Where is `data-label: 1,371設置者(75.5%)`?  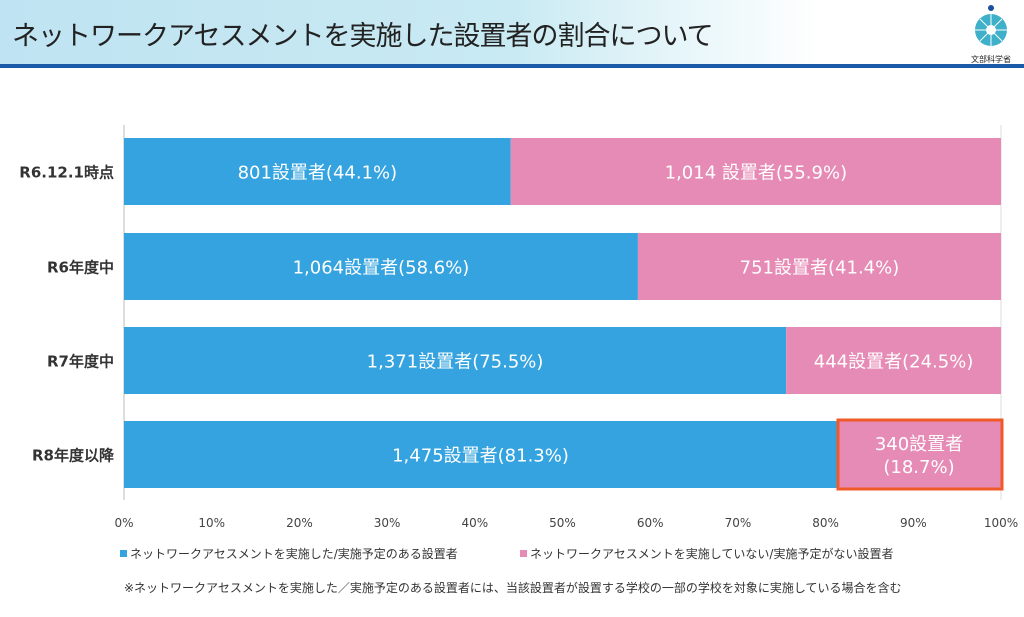 data-label: 1,371設置者(75.5%) is located at coordinates (455, 362).